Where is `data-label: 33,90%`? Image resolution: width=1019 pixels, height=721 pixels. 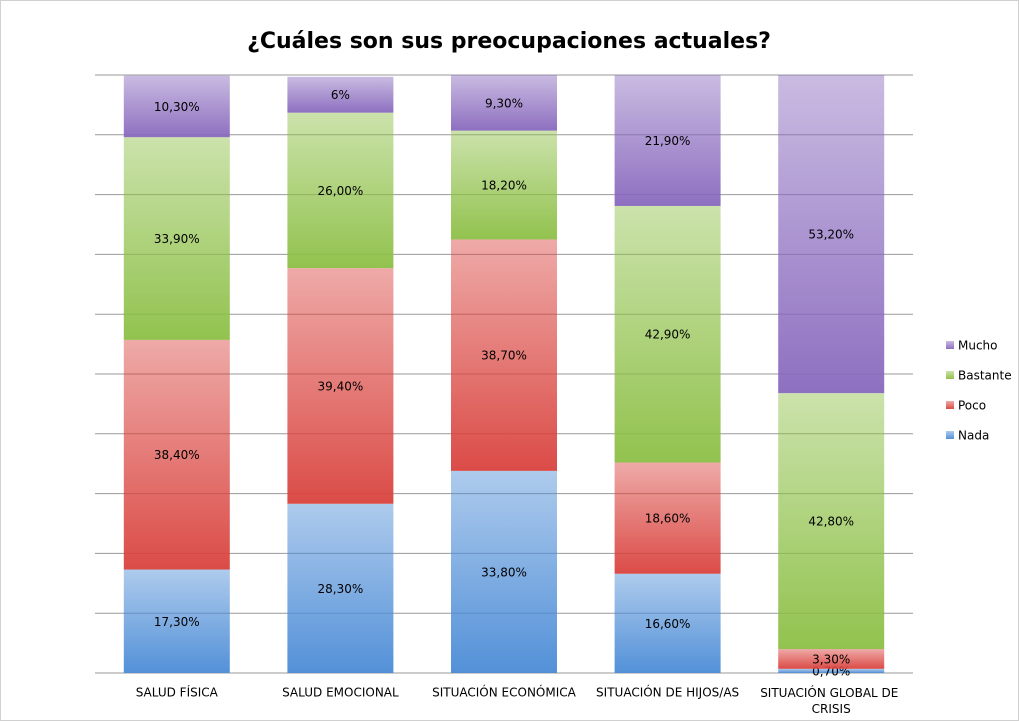
data-label: 33,90% is located at coordinates (177, 239).